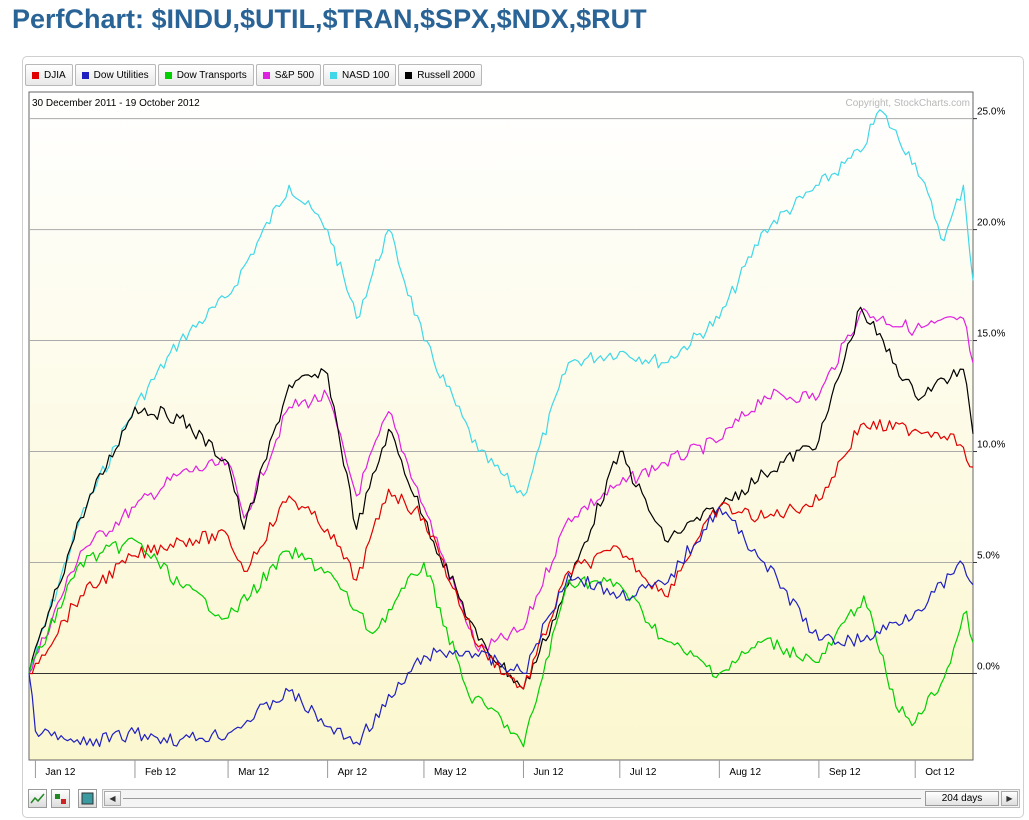 This screenshot has width=1029, height=820. Describe the element at coordinates (991, 445) in the screenshot. I see `y-tick-label: 10.0%` at that location.